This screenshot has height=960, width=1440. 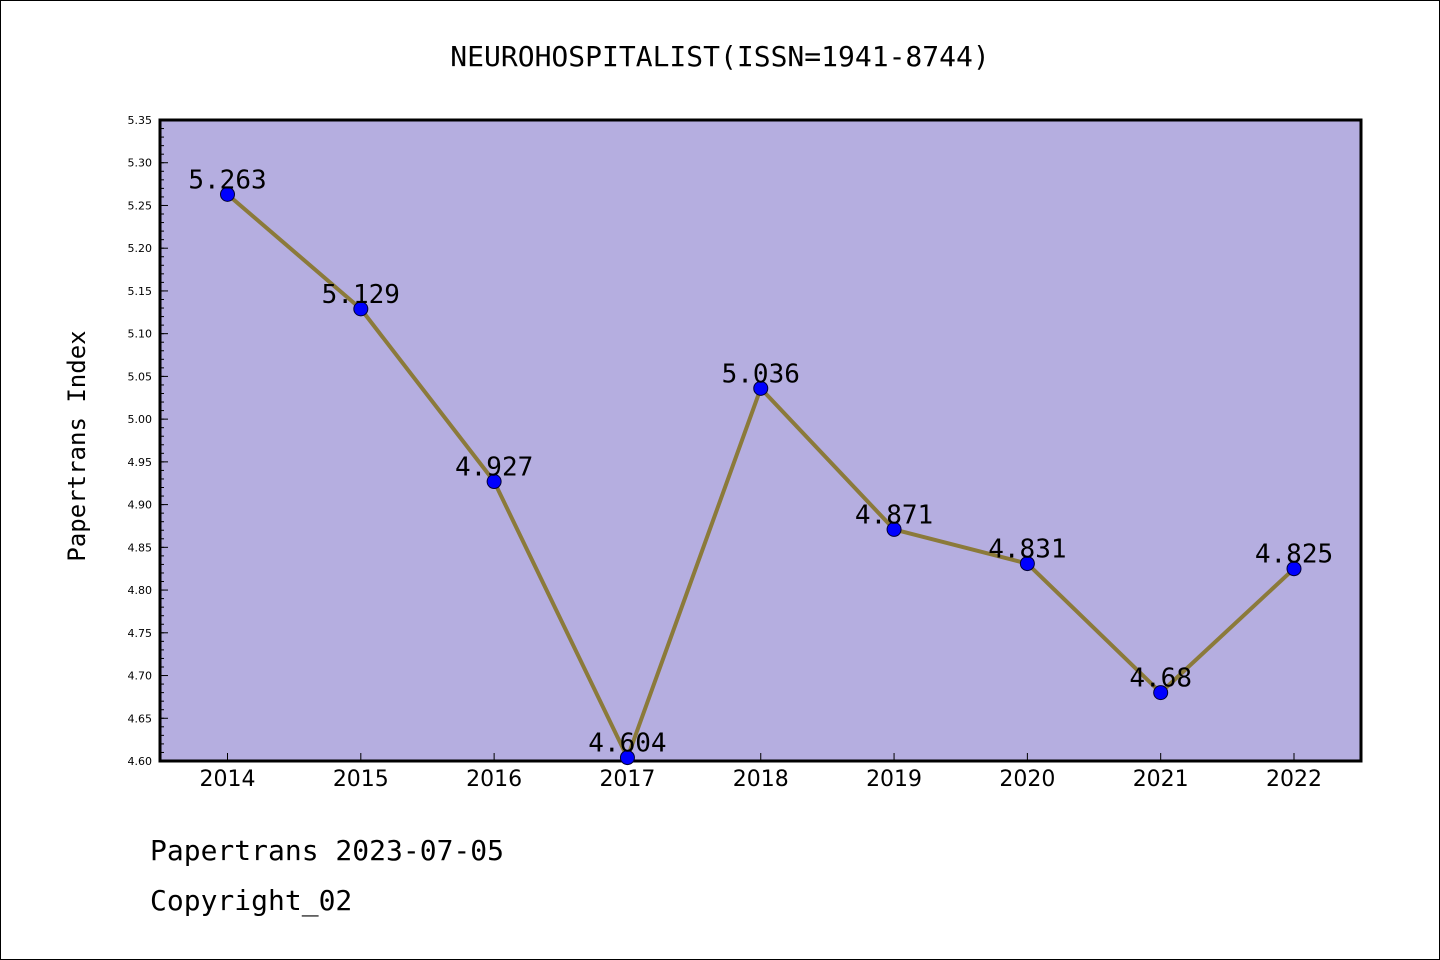 What do you see at coordinates (894, 515) in the screenshot?
I see `data-label: 4.871` at bounding box center [894, 515].